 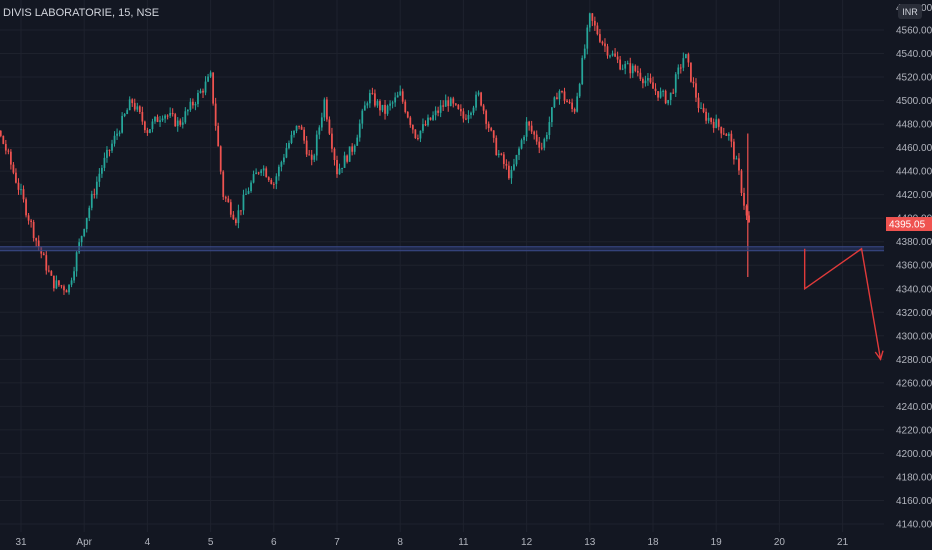 What do you see at coordinates (914, 454) in the screenshot?
I see `y-tick-label: 4200.00` at bounding box center [914, 454].